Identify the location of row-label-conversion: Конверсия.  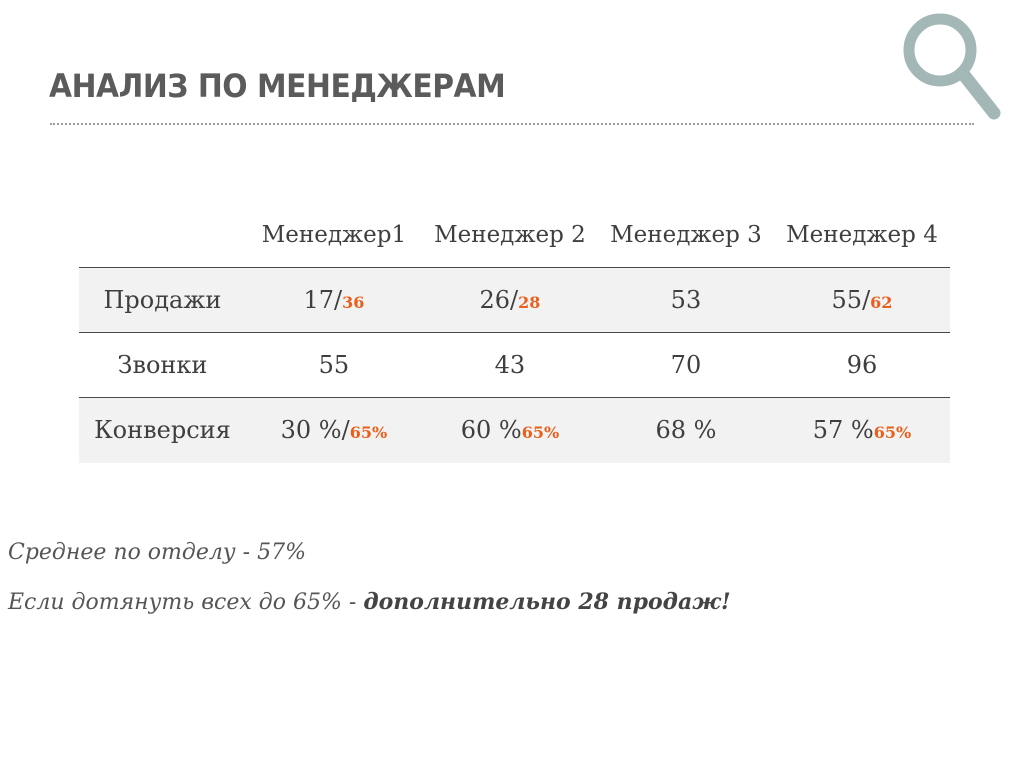
(162, 430).